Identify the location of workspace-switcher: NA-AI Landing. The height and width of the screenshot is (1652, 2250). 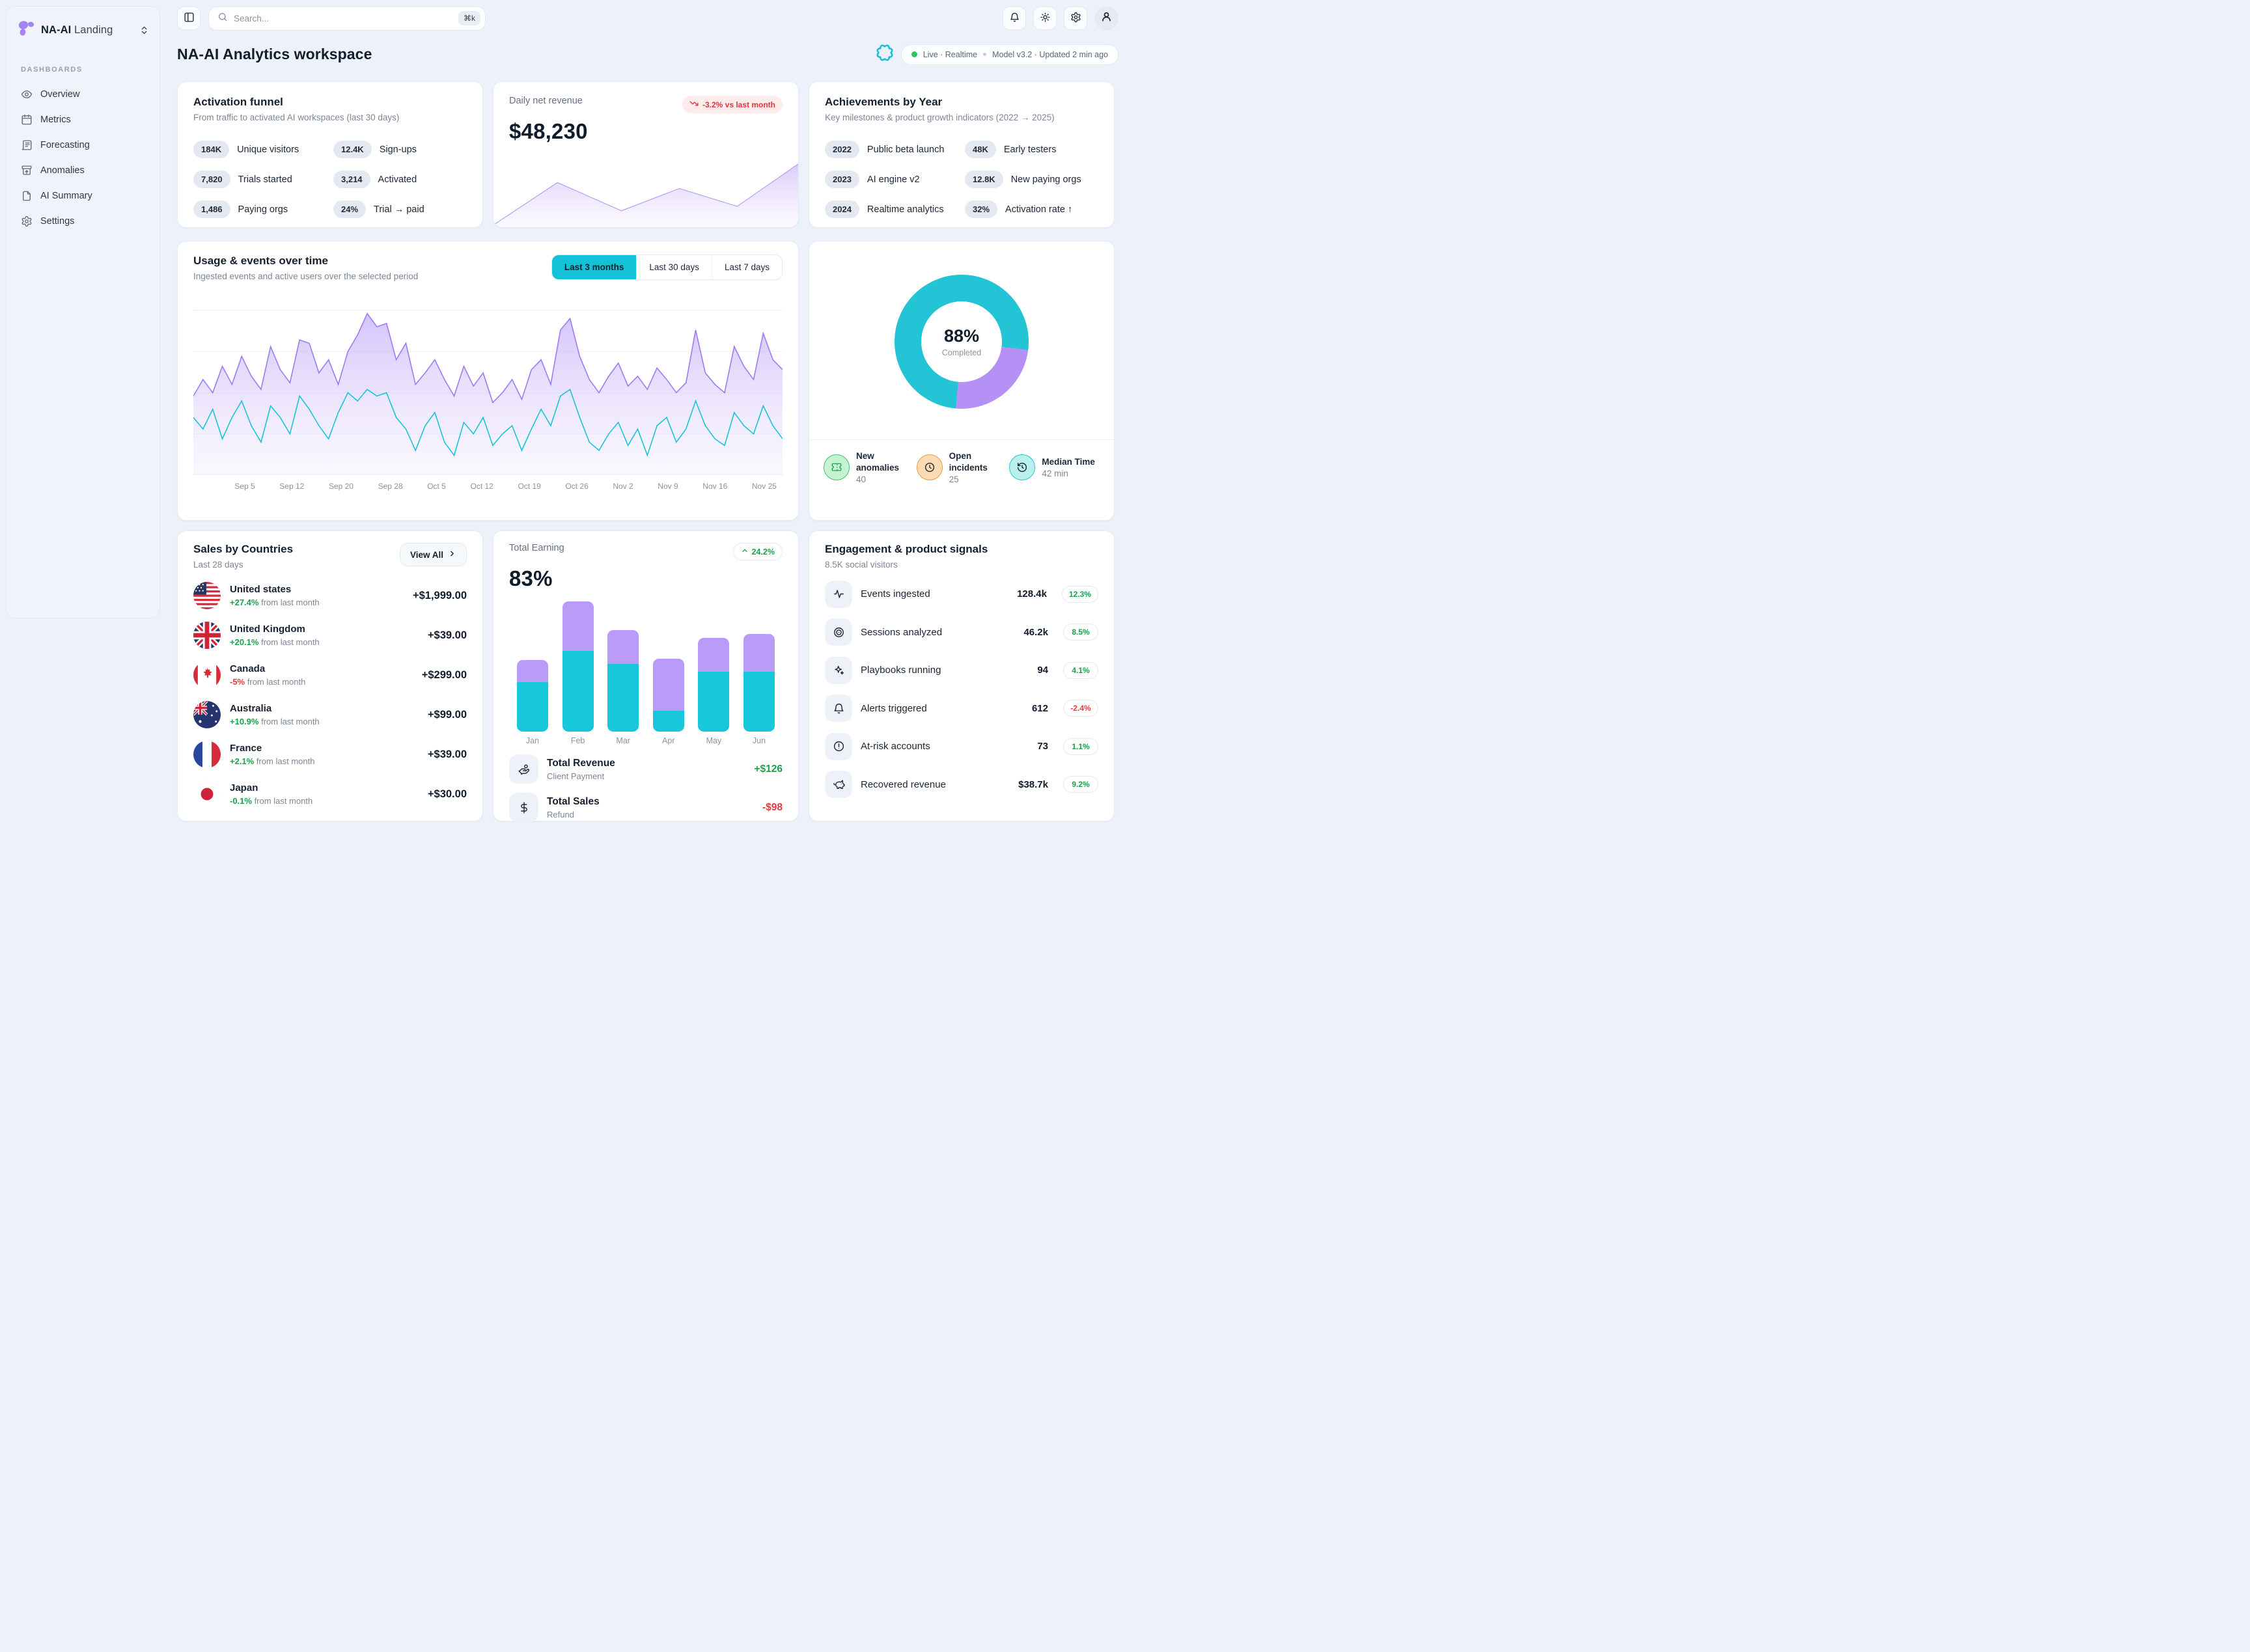
(83, 31).